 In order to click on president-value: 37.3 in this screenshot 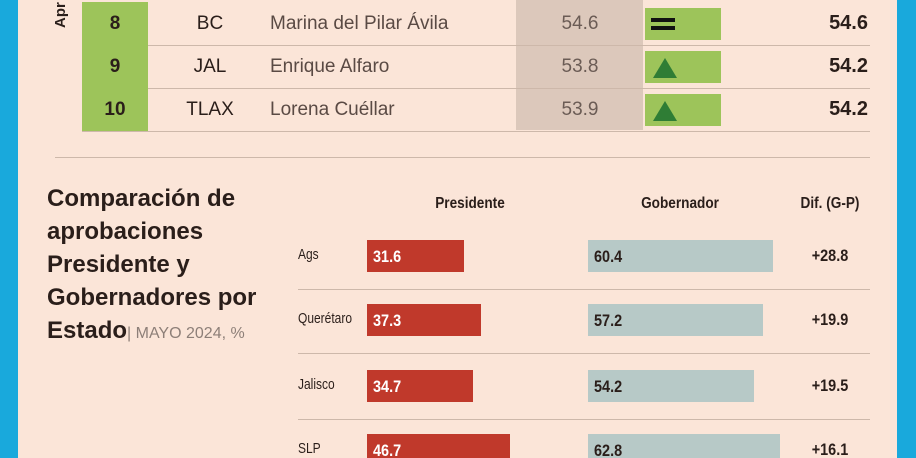, I will do `click(387, 320)`.